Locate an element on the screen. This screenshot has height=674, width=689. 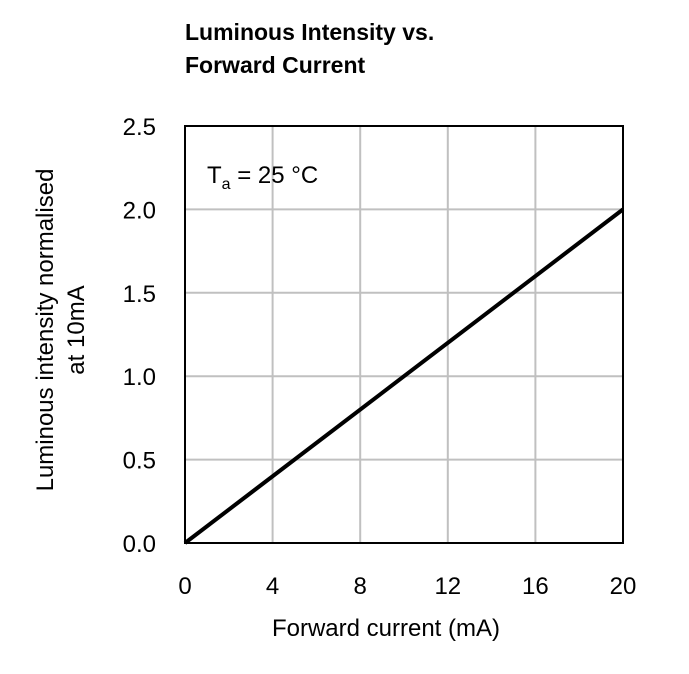
y-axis-tick-labels: 0.0 0.5 1.0 1.5 2.0 2.5 is located at coordinates (139, 336).